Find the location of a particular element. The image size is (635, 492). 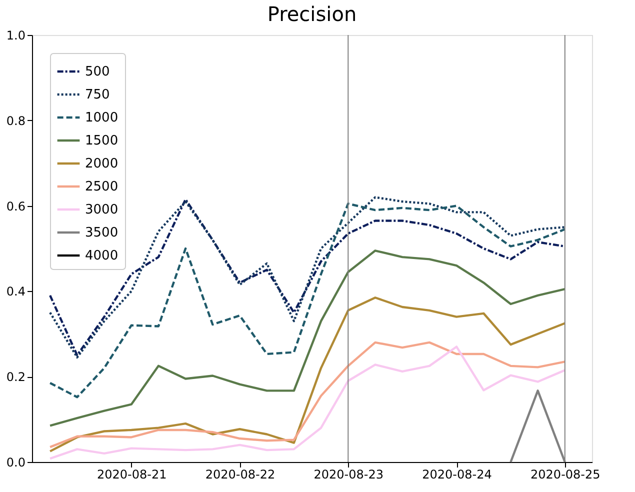

legend-label: 3000 is located at coordinates (101, 210).